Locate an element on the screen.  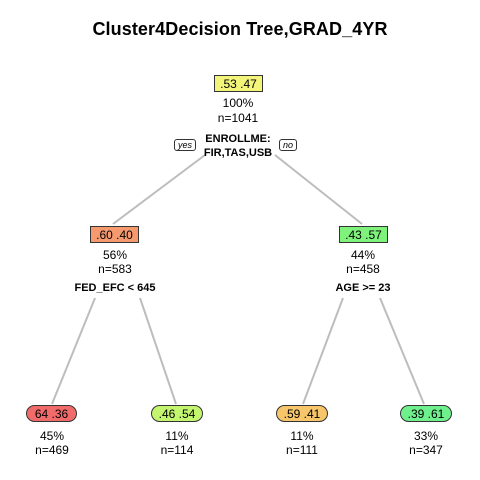
edge-left-leaf1 is located at coordinates (73, 351).